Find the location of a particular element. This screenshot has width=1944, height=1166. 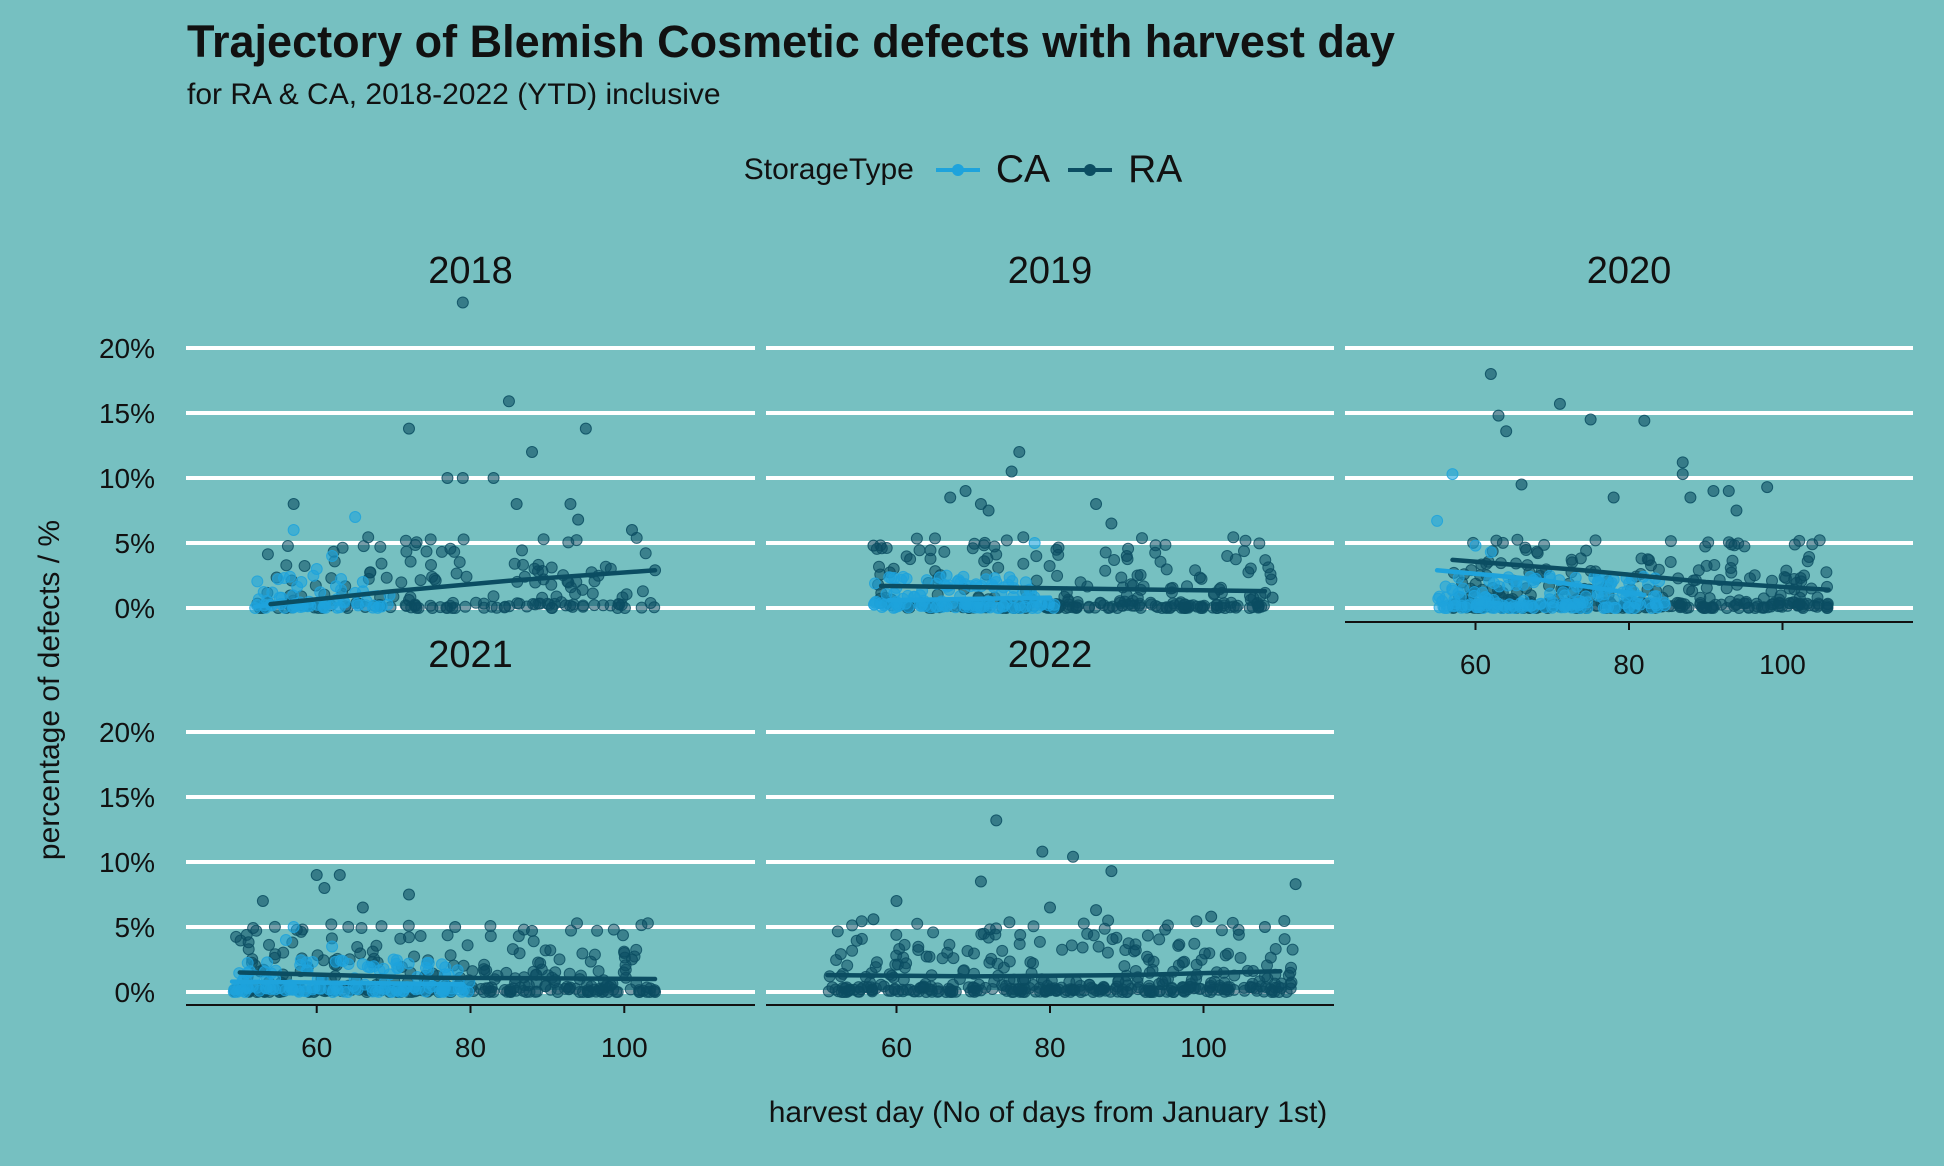

y-tick-label: 20% is located at coordinates (127, 732).